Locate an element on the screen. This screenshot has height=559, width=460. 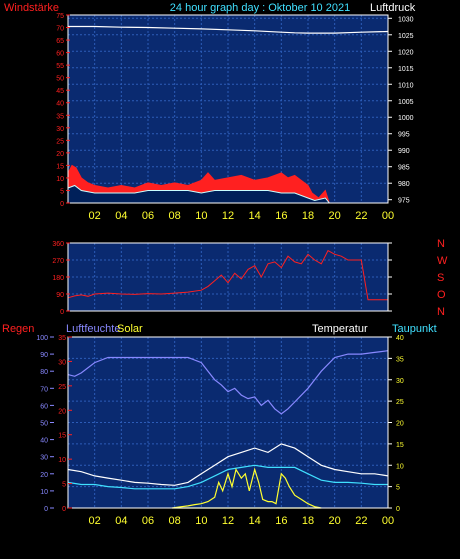
wind-tick-label: 25 is located at coordinates (60, 141).